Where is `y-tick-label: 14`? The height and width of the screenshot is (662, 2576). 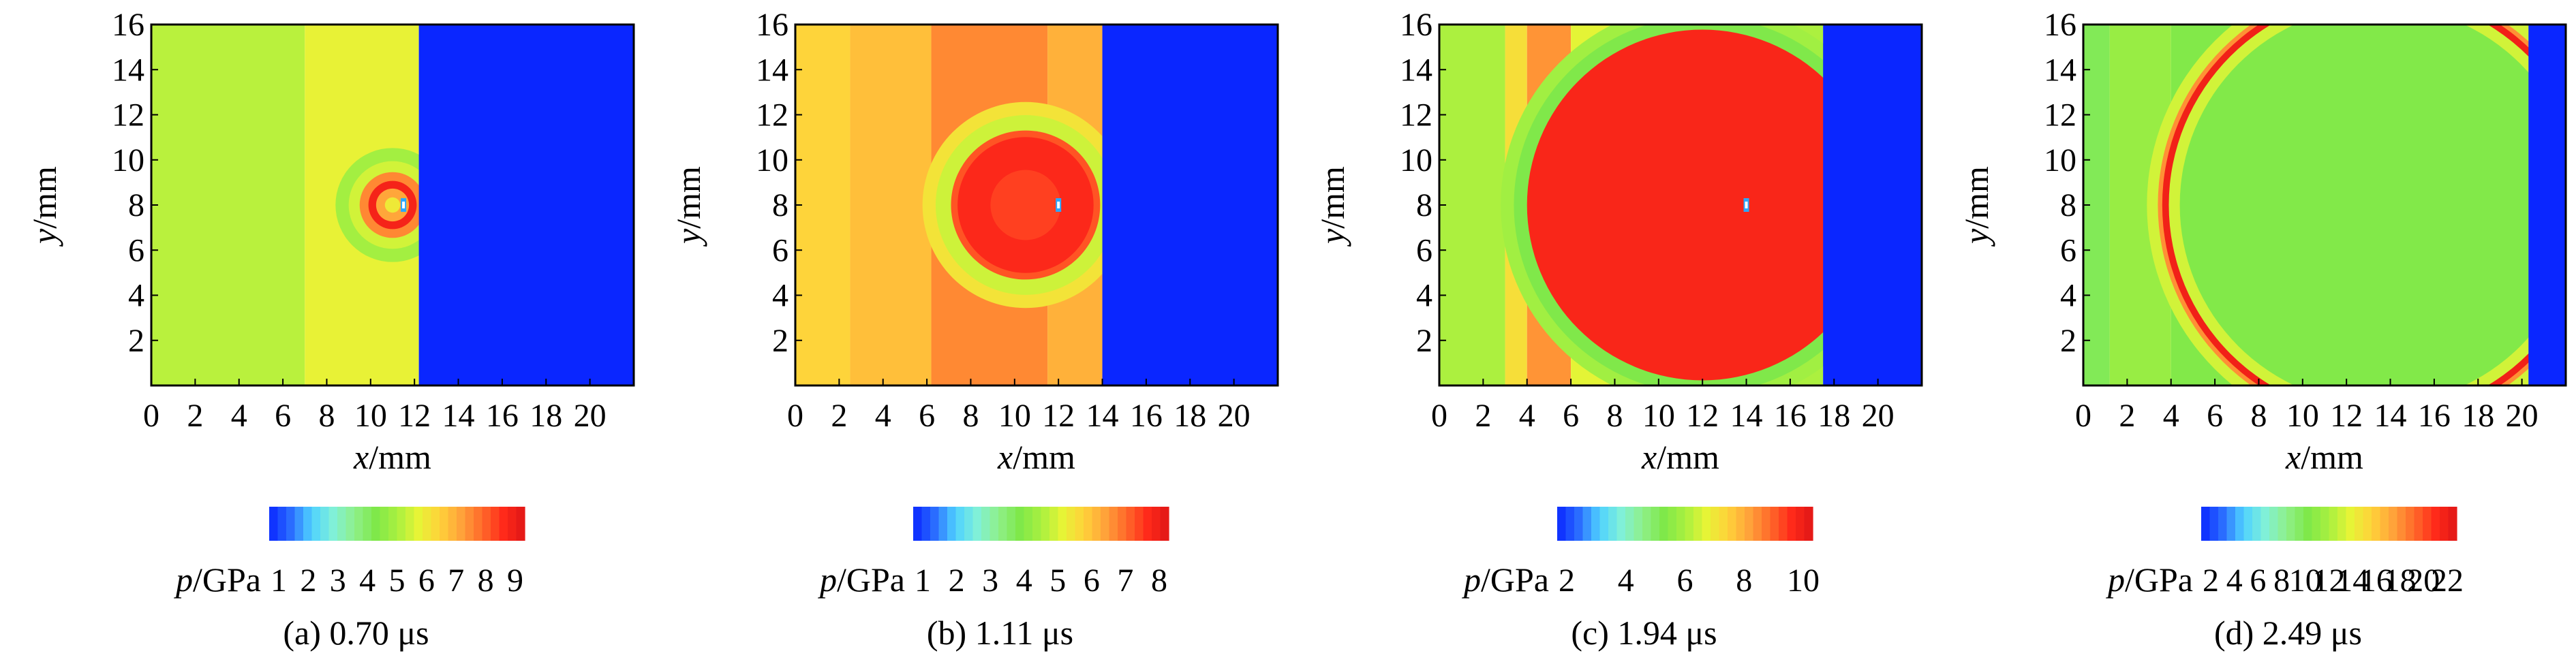 y-tick-label: 14 is located at coordinates (772, 70).